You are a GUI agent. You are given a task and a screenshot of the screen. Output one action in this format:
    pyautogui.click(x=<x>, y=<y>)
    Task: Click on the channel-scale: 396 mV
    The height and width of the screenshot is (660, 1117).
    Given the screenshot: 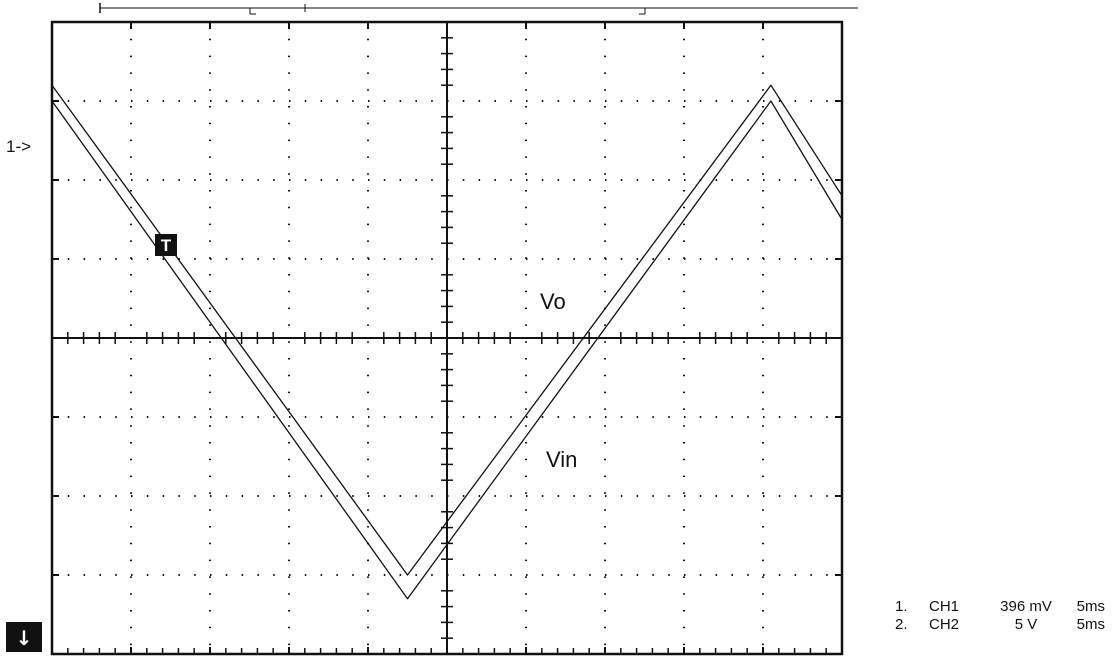 What is the action you would take?
    pyautogui.click(x=1026, y=606)
    